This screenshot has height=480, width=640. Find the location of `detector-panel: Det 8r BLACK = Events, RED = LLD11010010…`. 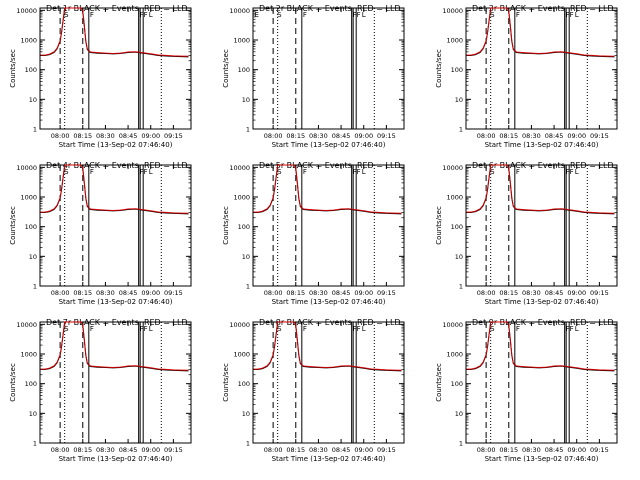

detector-panel: Det 8r BLACK = Events, RED = LLD11010010… is located at coordinates (313, 390).